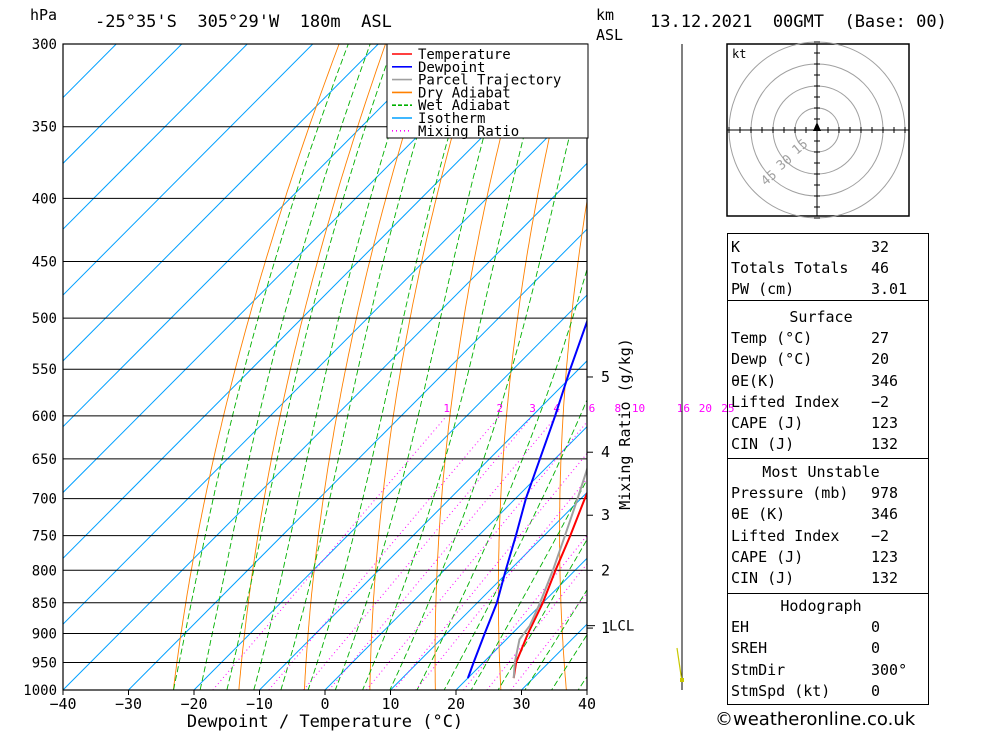 This screenshot has height=733, width=1000. Describe the element at coordinates (44, 199) in the screenshot. I see `pressure-tick-label: 400` at that location.